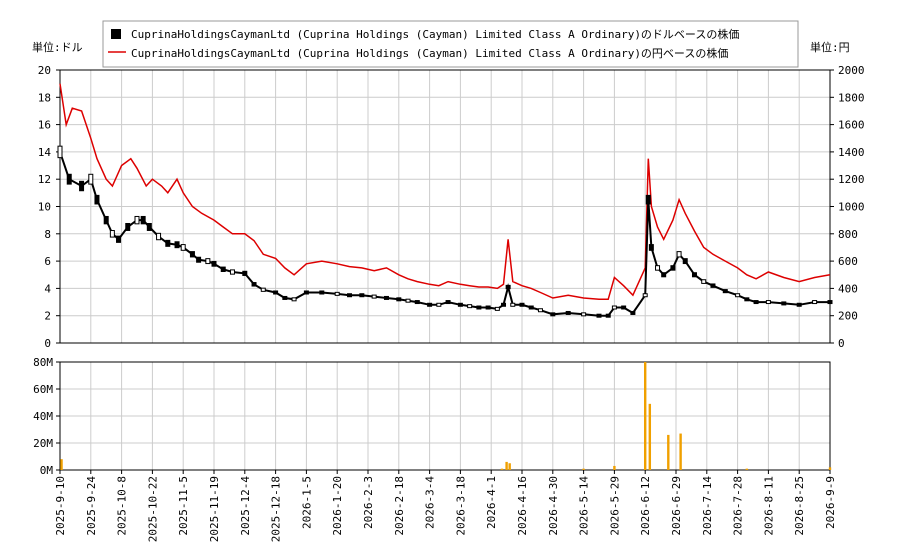 Image resolution: width=900 pixels, height=550 pixels. What do you see at coordinates (799, 506) in the screenshot?
I see `x-tick-label: 2026-8-25` at bounding box center [799, 506].